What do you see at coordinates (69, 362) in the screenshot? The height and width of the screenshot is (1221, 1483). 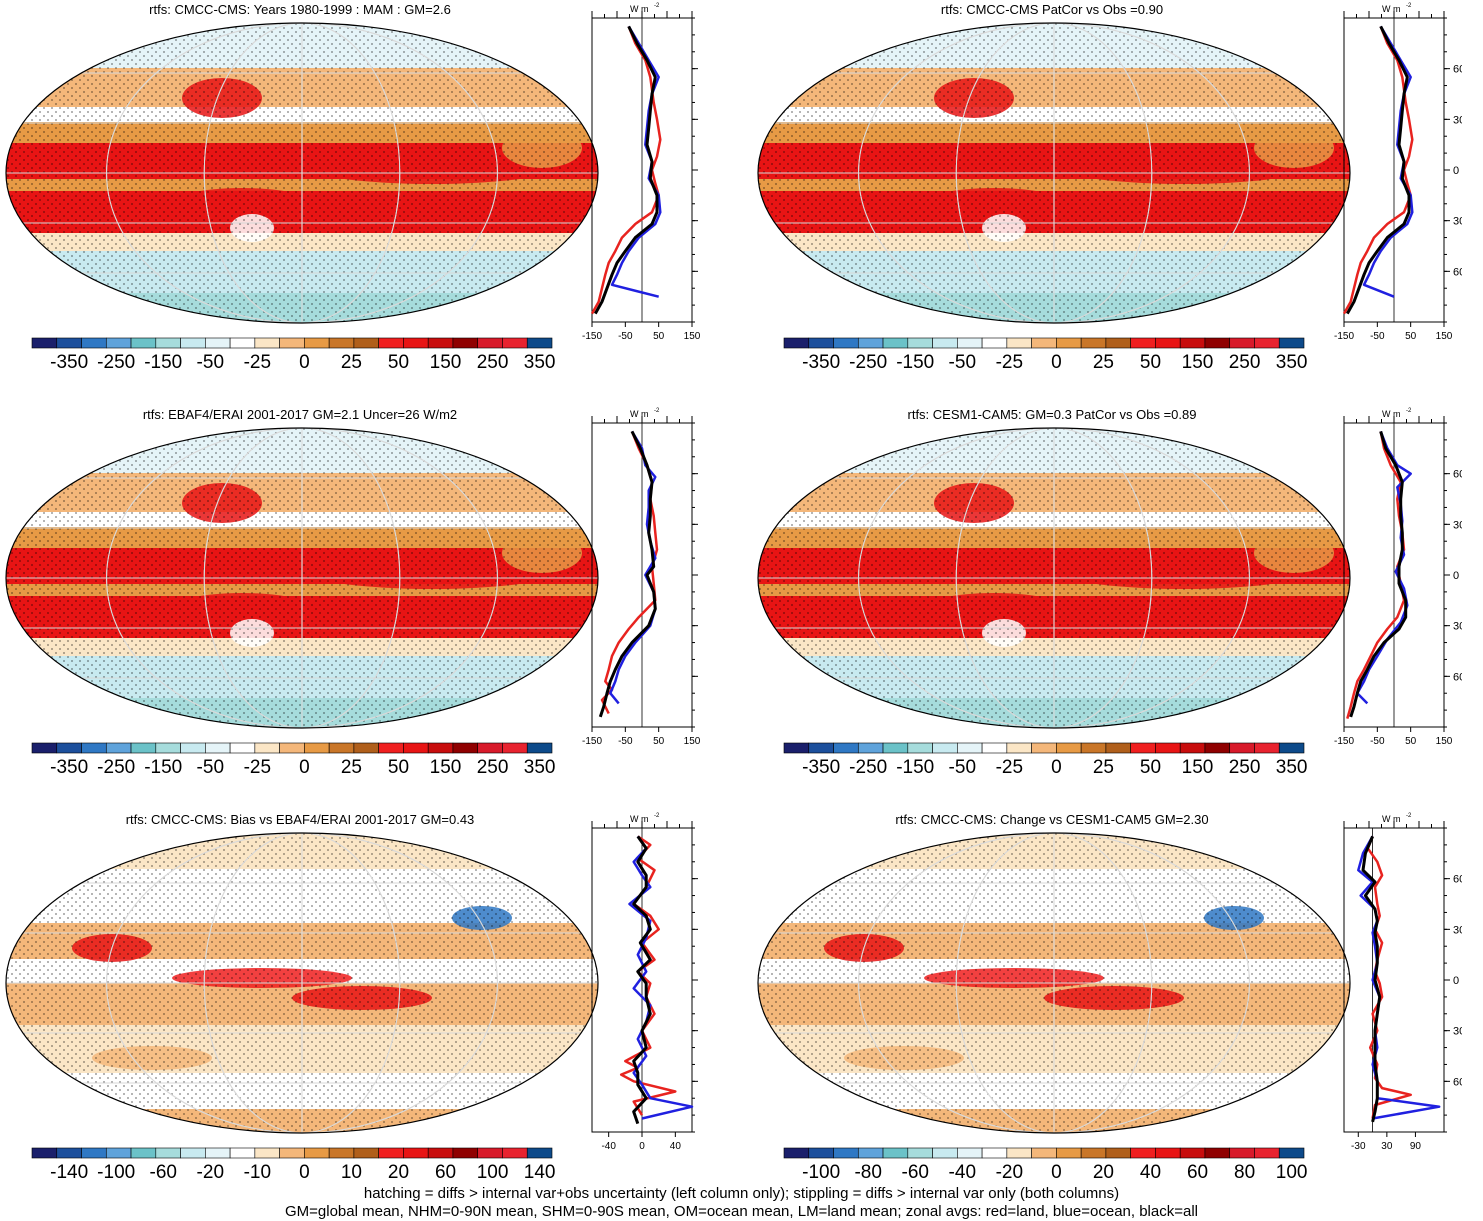 I see `colorbar-tick-label: -350` at bounding box center [69, 362].